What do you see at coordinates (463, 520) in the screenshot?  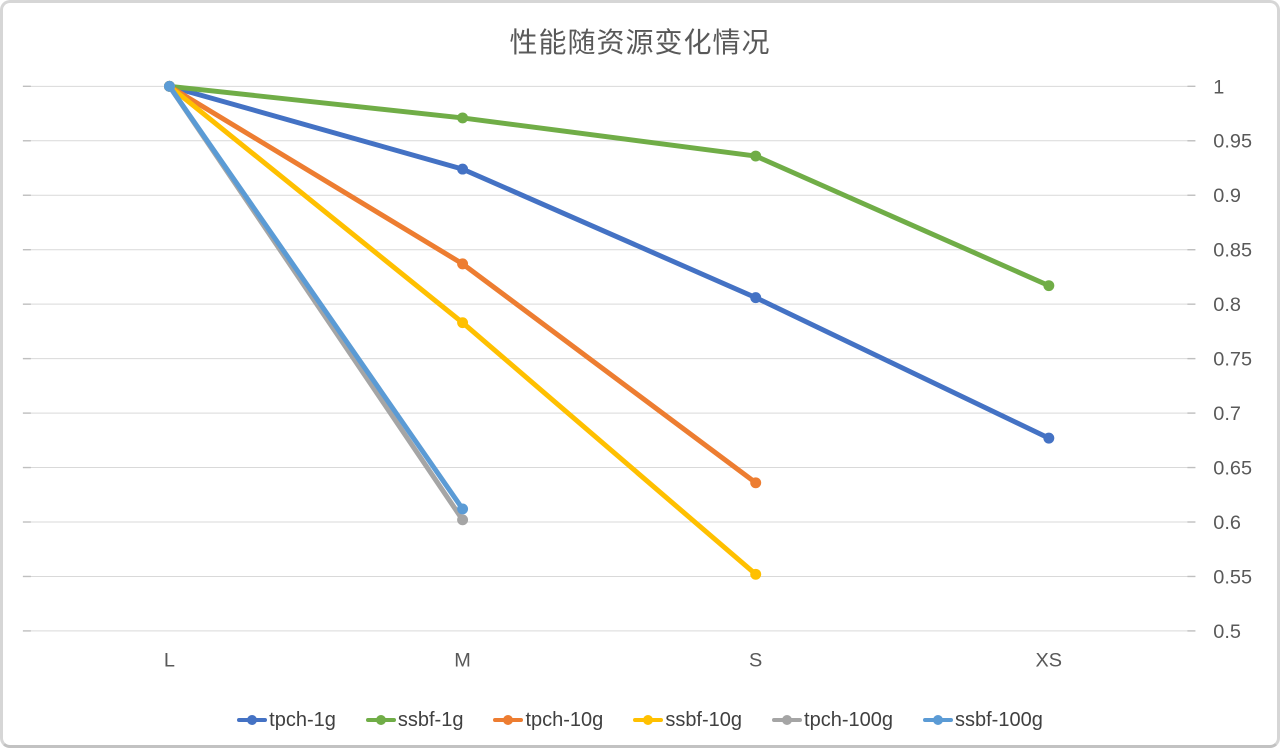 I see `series-marker-tpch-100g` at bounding box center [463, 520].